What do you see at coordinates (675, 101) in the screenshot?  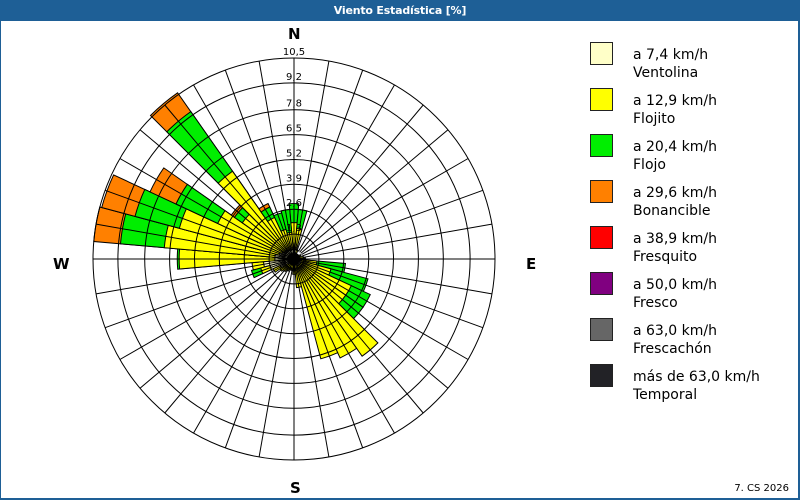 I see `legend-range: a 12,9 km/h` at bounding box center [675, 101].